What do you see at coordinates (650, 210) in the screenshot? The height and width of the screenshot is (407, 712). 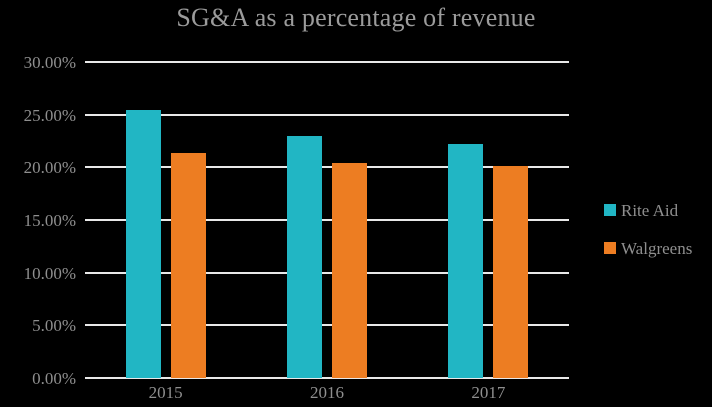 I see `legend-label: Rite Aid` at bounding box center [650, 210].